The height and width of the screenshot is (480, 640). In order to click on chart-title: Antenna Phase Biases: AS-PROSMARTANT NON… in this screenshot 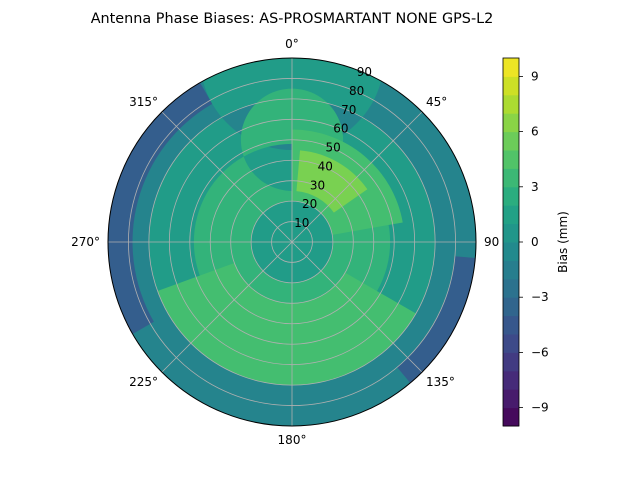, I will do `click(292, 19)`.